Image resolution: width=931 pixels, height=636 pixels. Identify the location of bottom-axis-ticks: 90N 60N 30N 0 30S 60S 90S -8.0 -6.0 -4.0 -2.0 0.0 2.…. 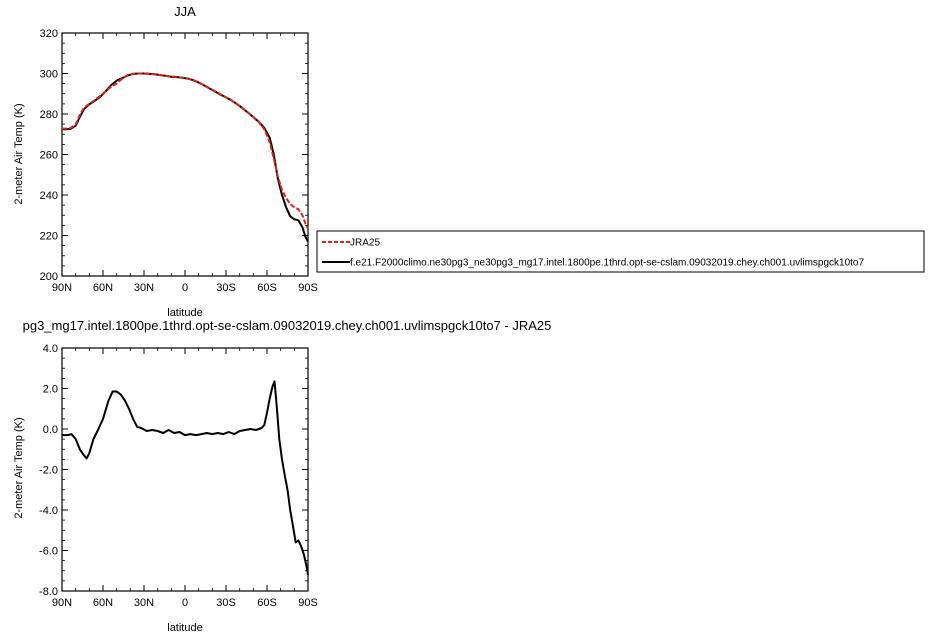
(178, 476).